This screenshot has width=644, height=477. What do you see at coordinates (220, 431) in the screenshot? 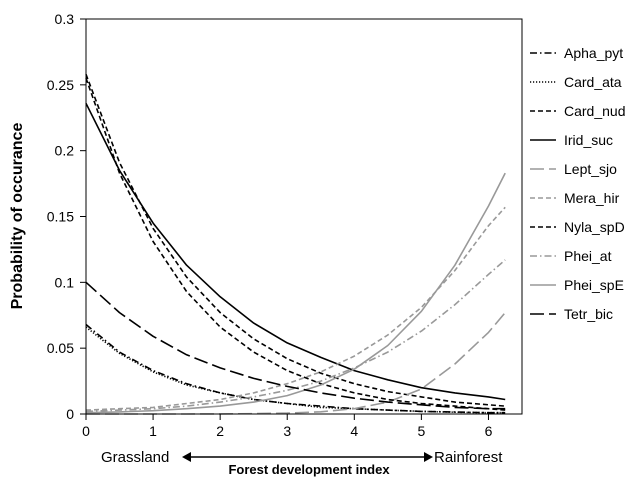
I see `x-tick-label: 2` at bounding box center [220, 431].